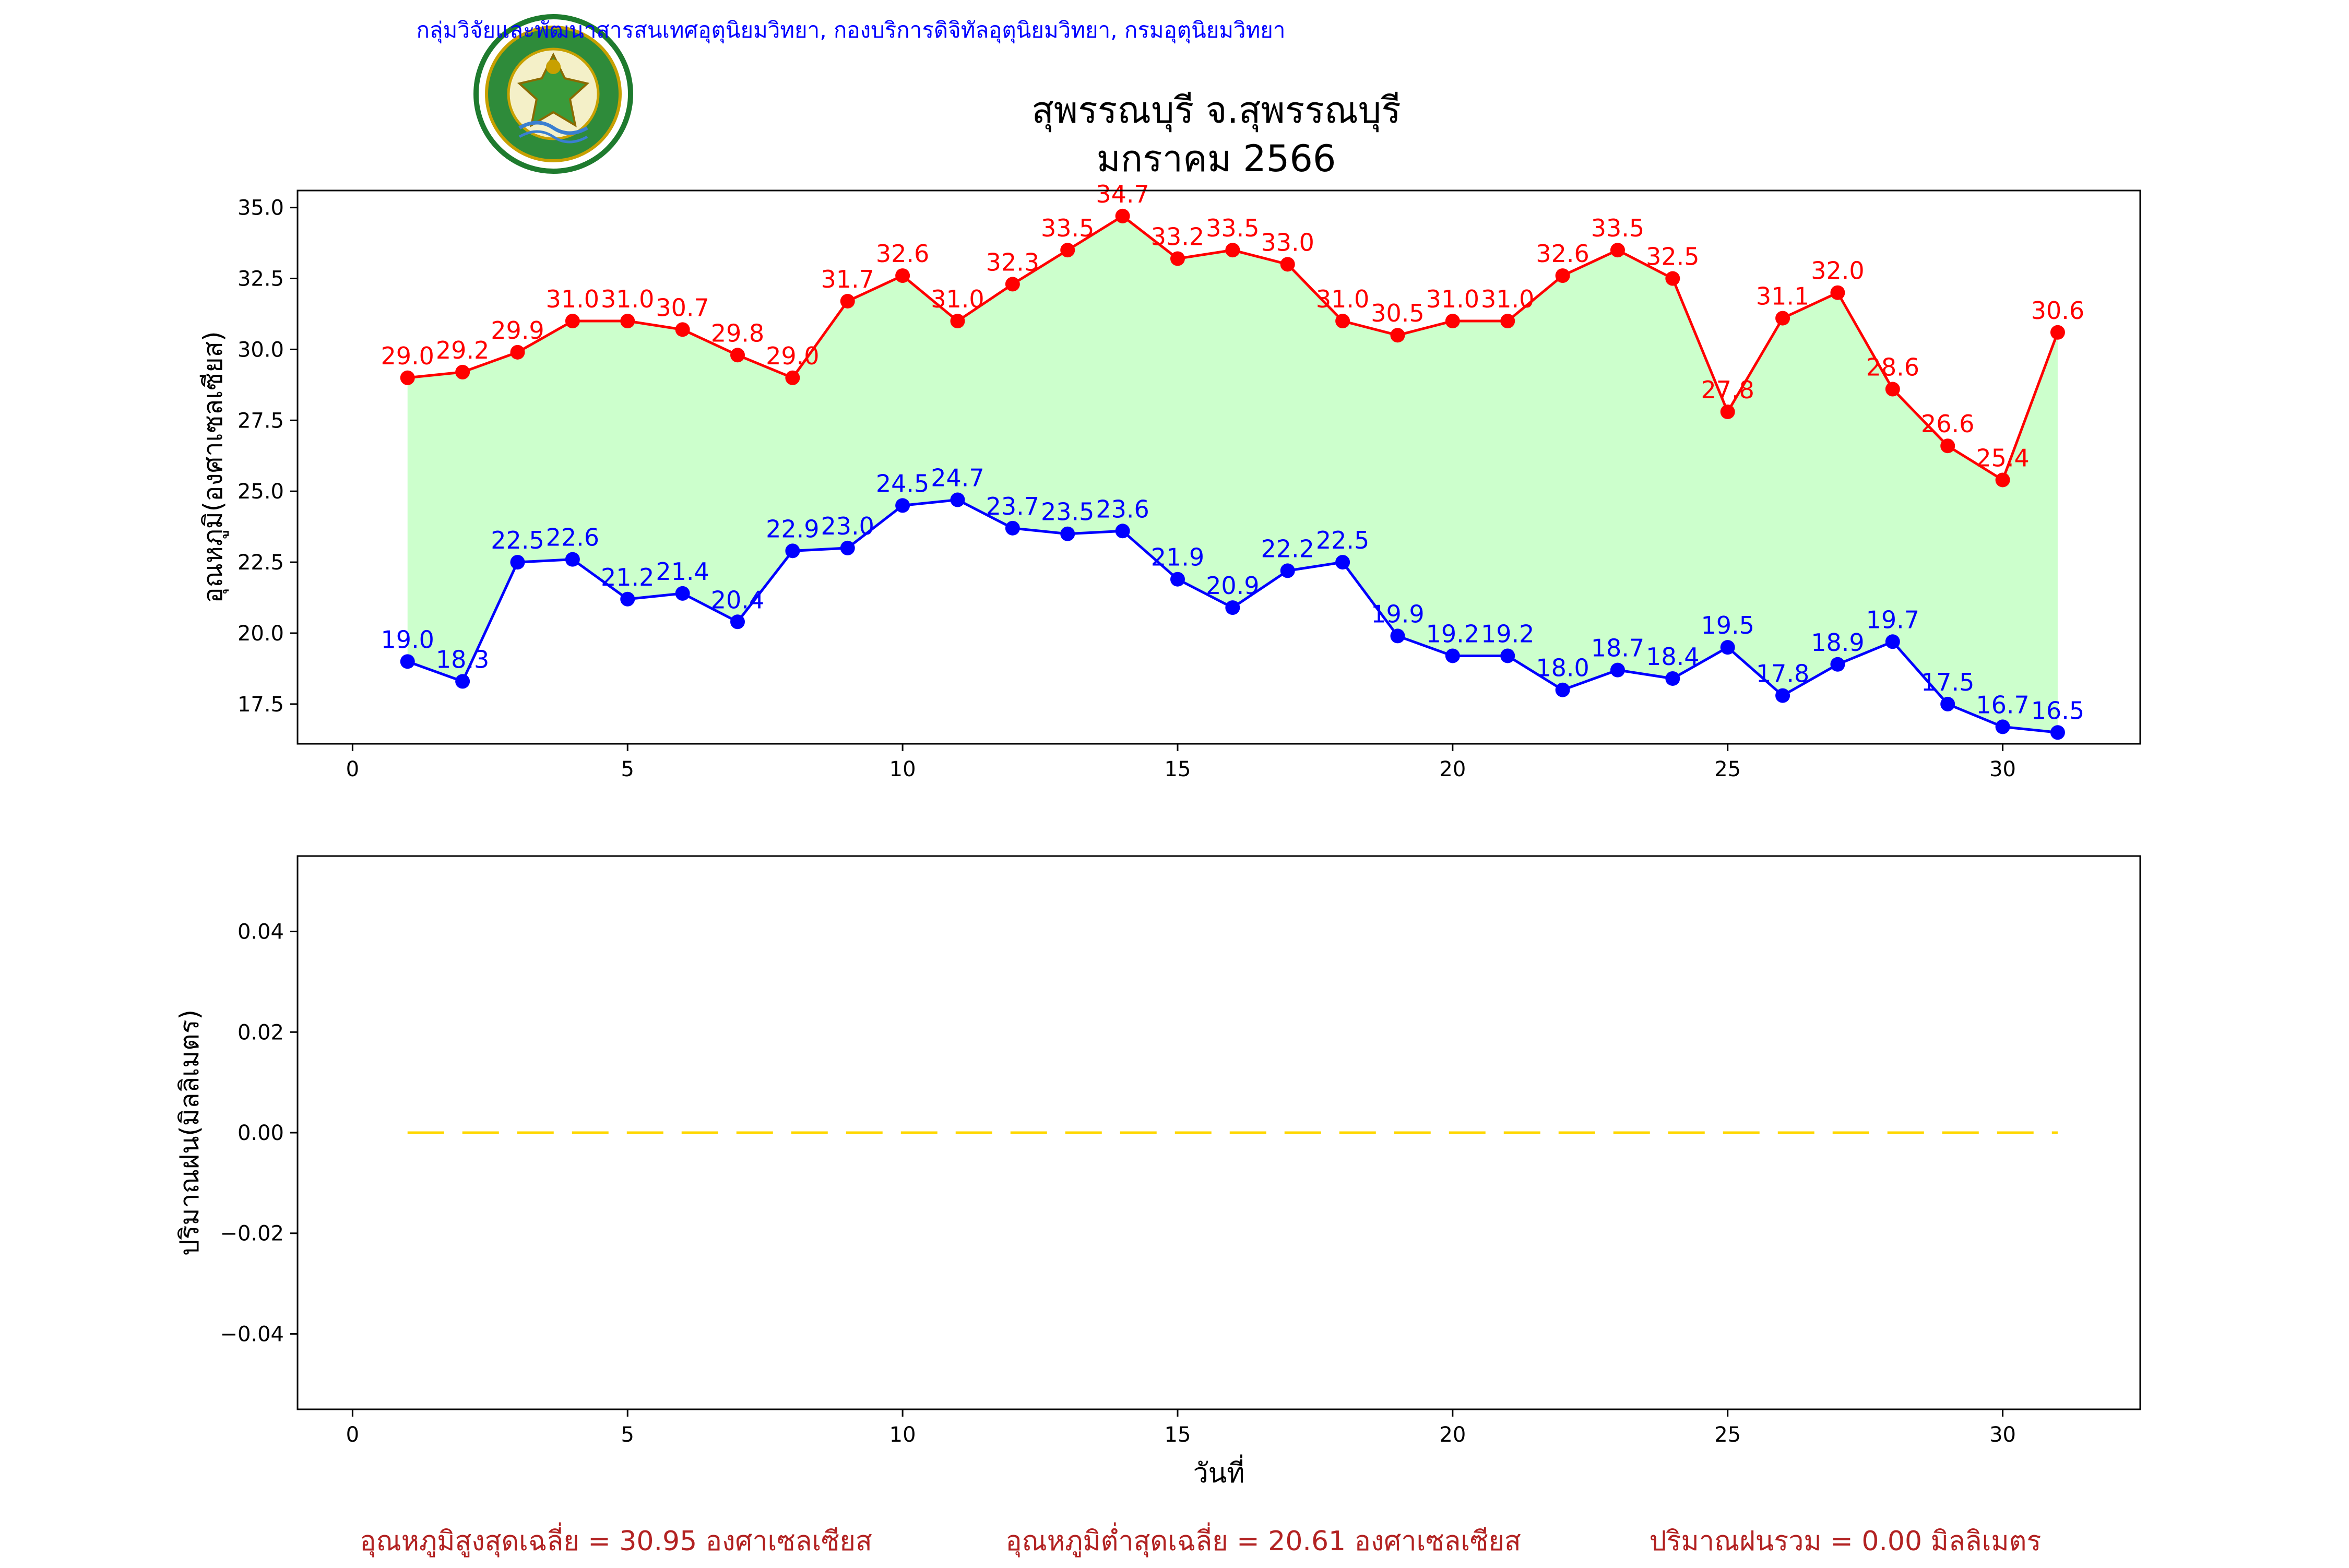  What do you see at coordinates (261, 492) in the screenshot?
I see `temperature-y-tick-label: 25.0` at bounding box center [261, 492].